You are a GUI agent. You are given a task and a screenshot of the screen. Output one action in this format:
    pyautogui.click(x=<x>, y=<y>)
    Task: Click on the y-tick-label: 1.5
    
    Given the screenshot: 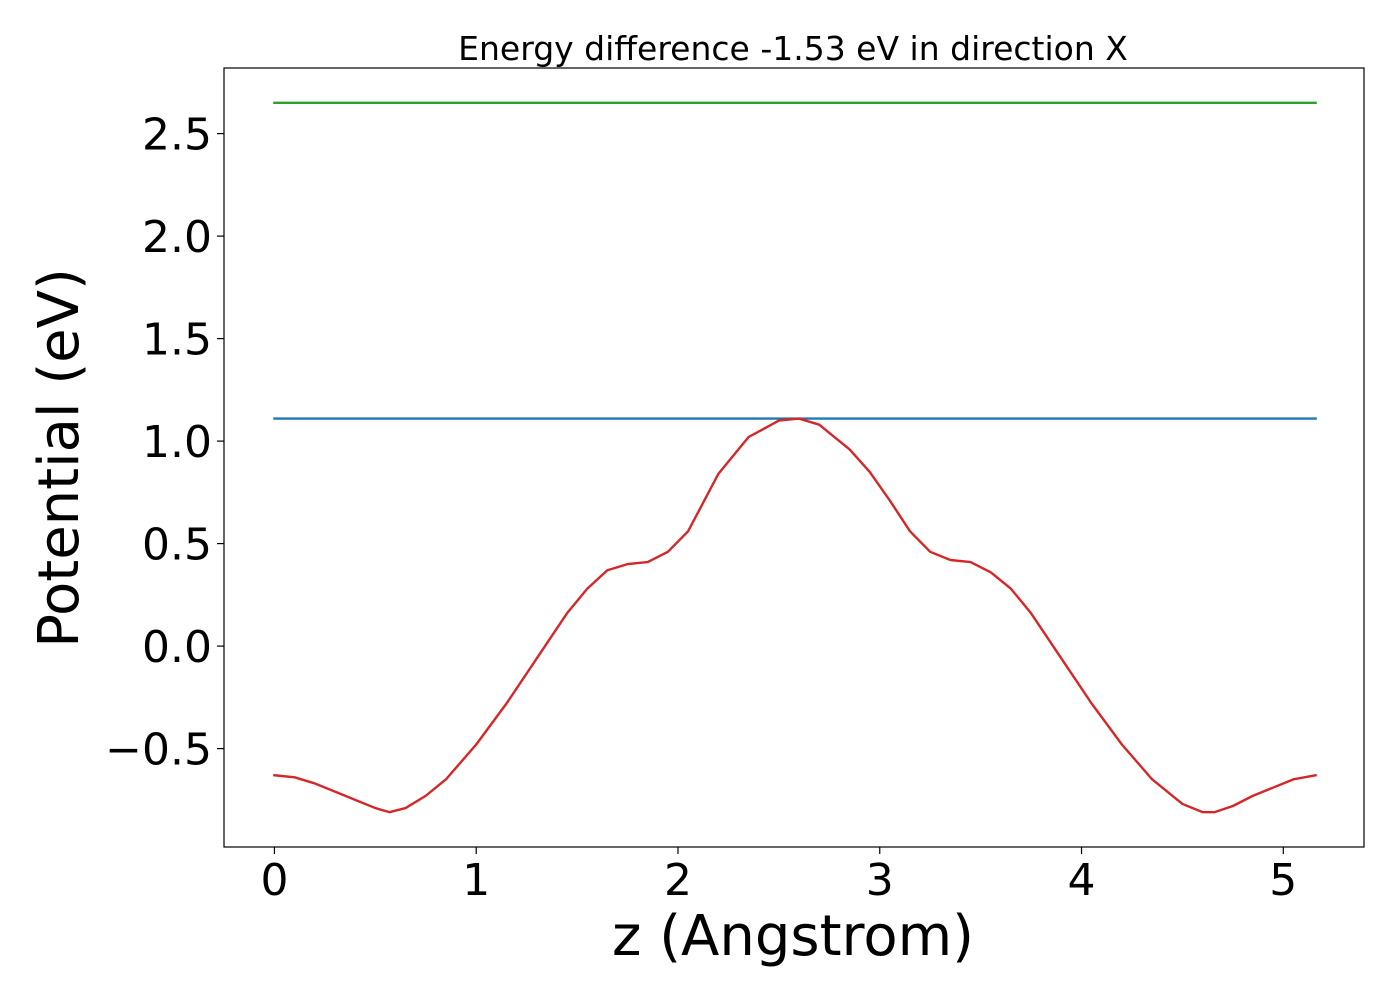 What is the action you would take?
    pyautogui.click(x=177, y=340)
    